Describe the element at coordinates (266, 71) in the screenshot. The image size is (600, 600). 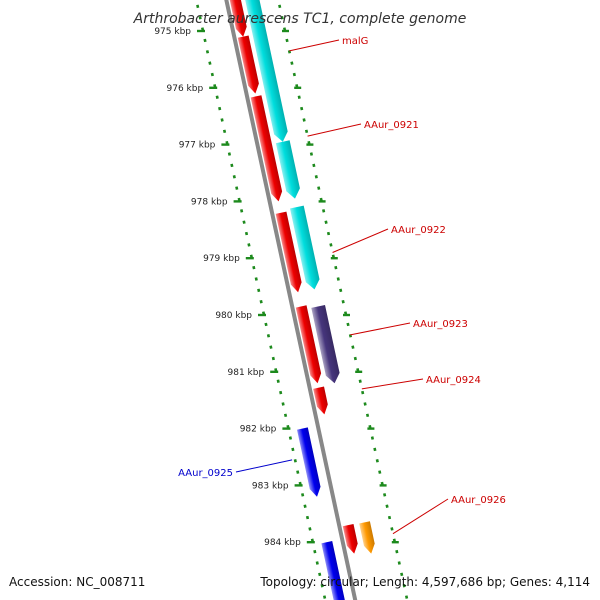
I see `gene-feature-malg` at that location.